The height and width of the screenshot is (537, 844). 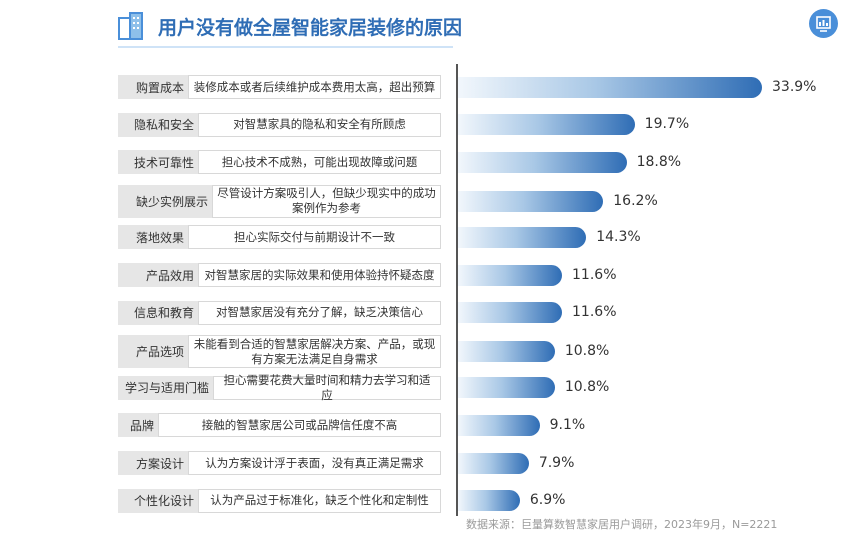 I want to click on value-label: 6.9%, so click(x=547, y=500).